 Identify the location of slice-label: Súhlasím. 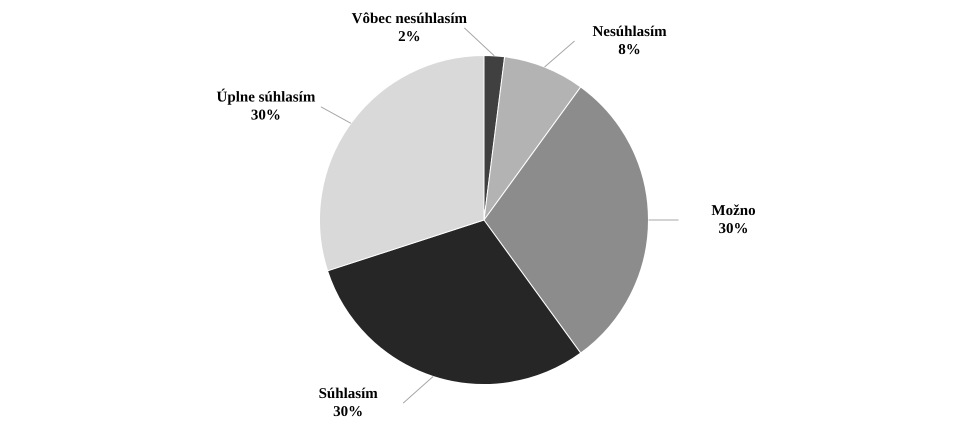
(348, 394).